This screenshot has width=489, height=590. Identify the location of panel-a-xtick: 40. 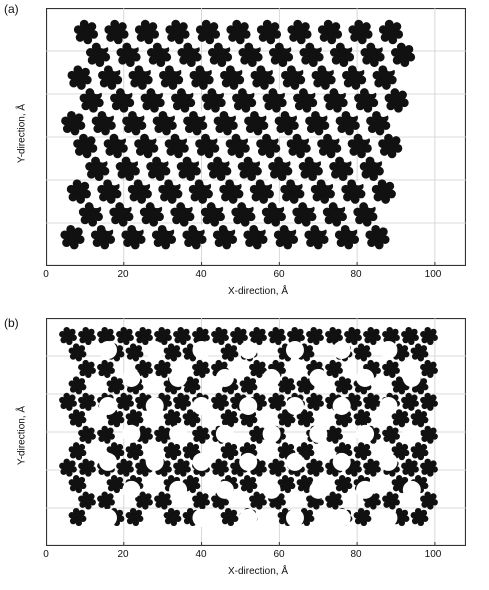
(201, 274).